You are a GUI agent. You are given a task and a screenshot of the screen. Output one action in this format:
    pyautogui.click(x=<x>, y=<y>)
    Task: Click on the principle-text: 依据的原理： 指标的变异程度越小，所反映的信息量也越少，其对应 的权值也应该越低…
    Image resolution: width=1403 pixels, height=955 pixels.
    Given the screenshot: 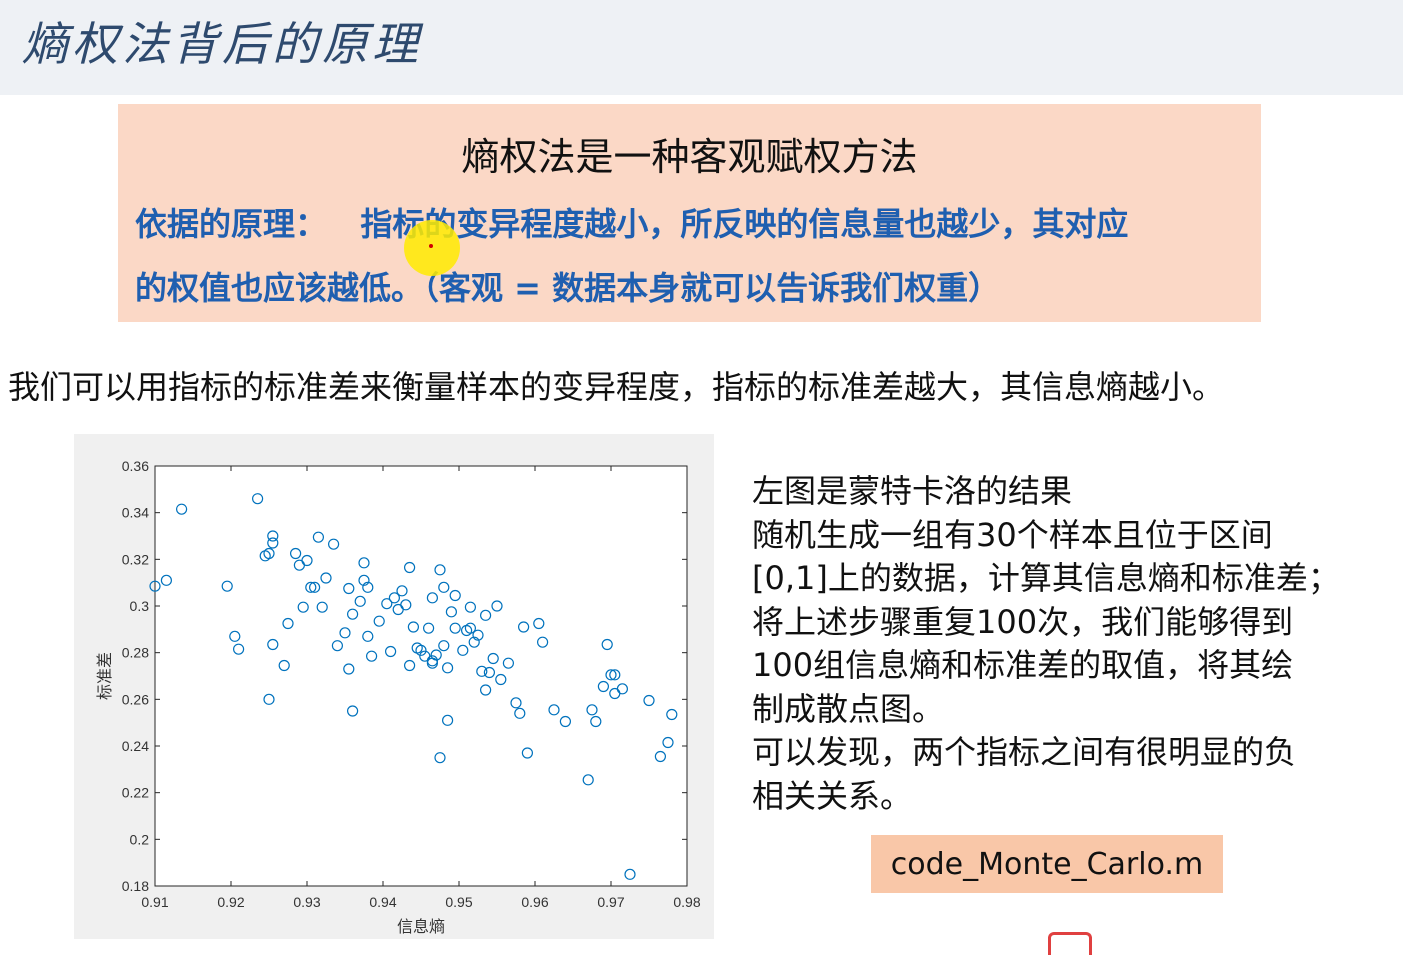 What is the action you would take?
    pyautogui.click(x=690, y=256)
    